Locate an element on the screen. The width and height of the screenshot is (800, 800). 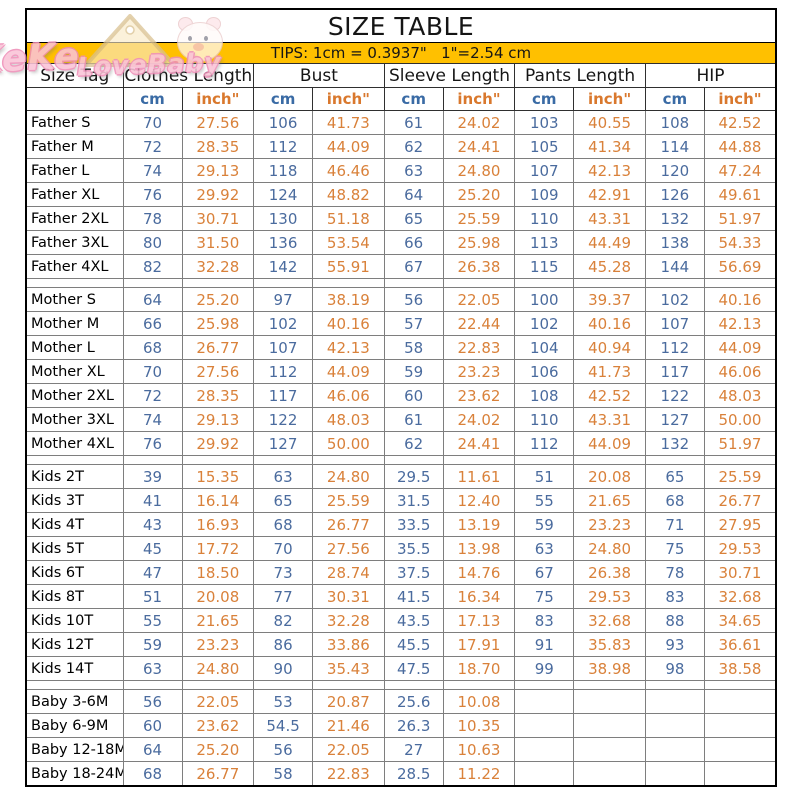
inch-value-cell: 20.87 is located at coordinates (348, 701).